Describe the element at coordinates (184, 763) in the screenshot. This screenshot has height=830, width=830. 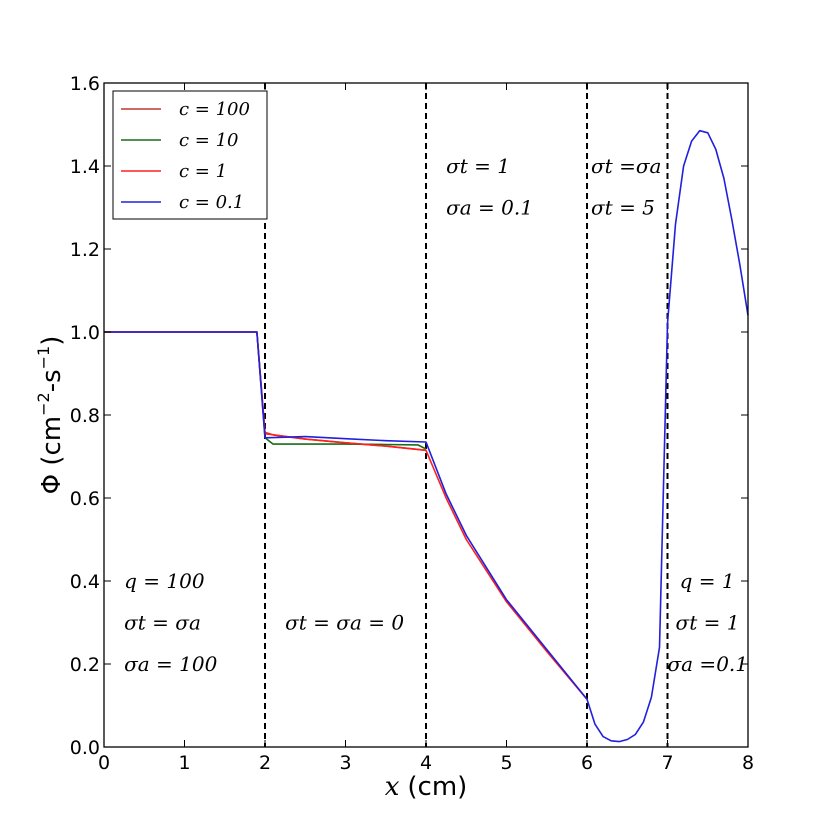
I see `x-tick-label-1: 1` at that location.